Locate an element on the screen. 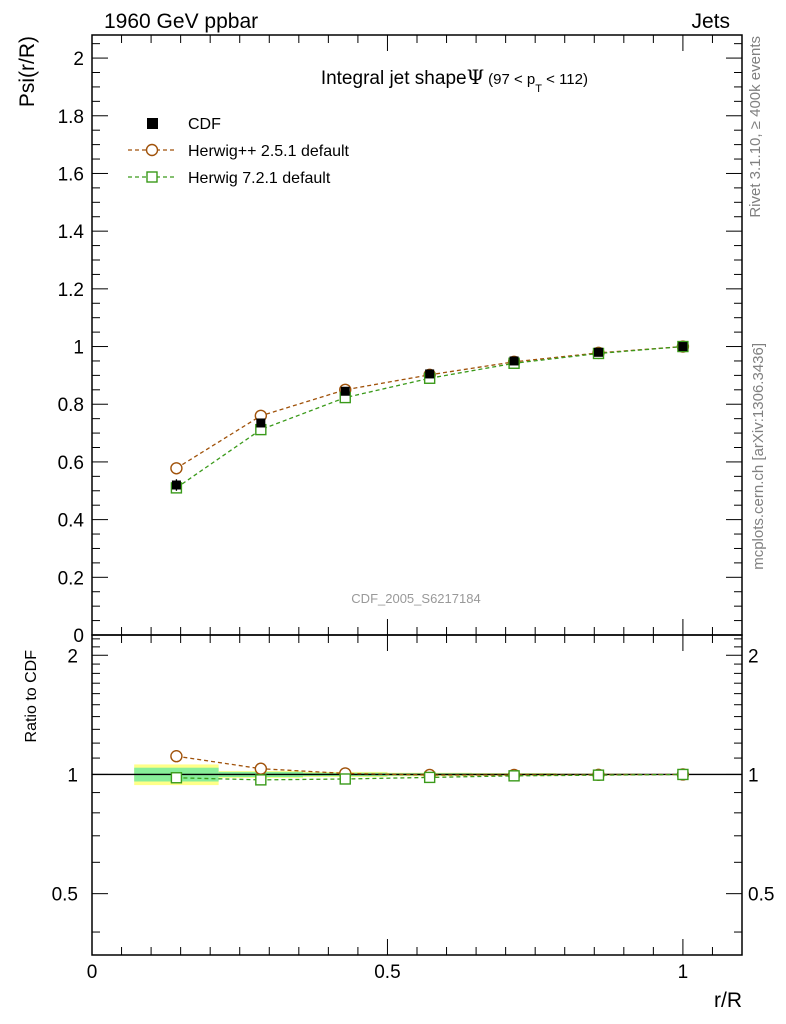 The image size is (786, 1024). main-ytick-label-0: 0 is located at coordinates (78, 636).